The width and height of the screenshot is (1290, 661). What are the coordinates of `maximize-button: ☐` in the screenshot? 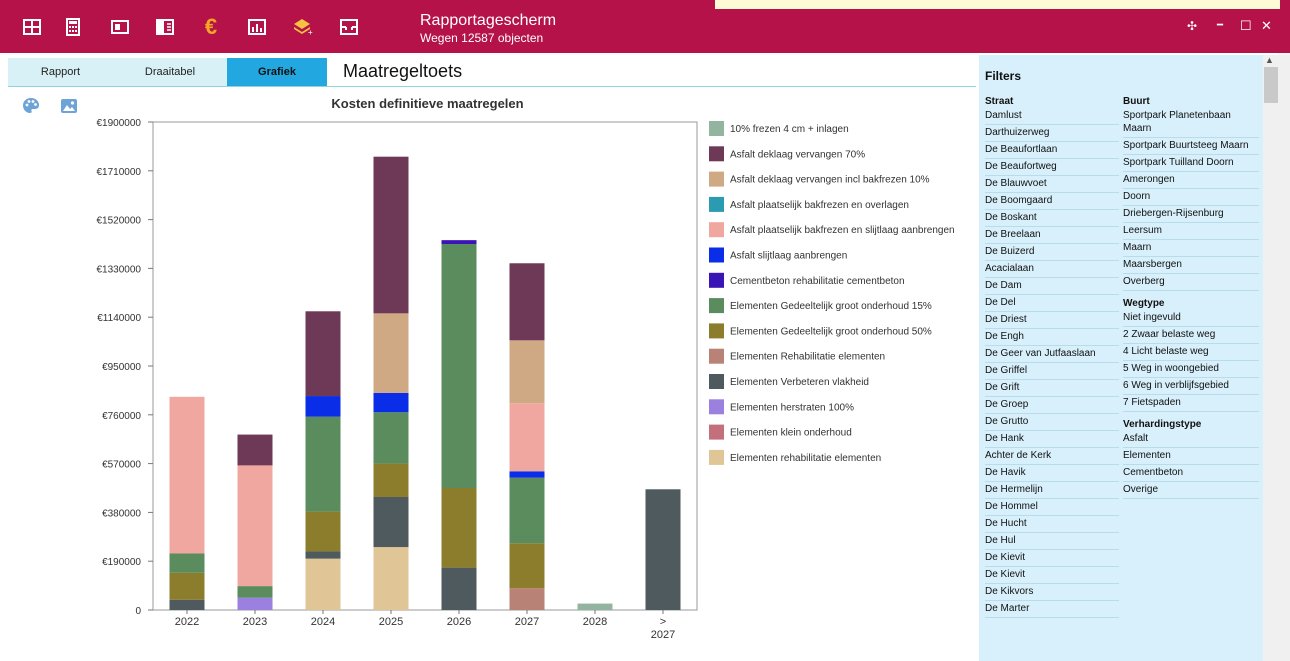 It's located at (1246, 25).